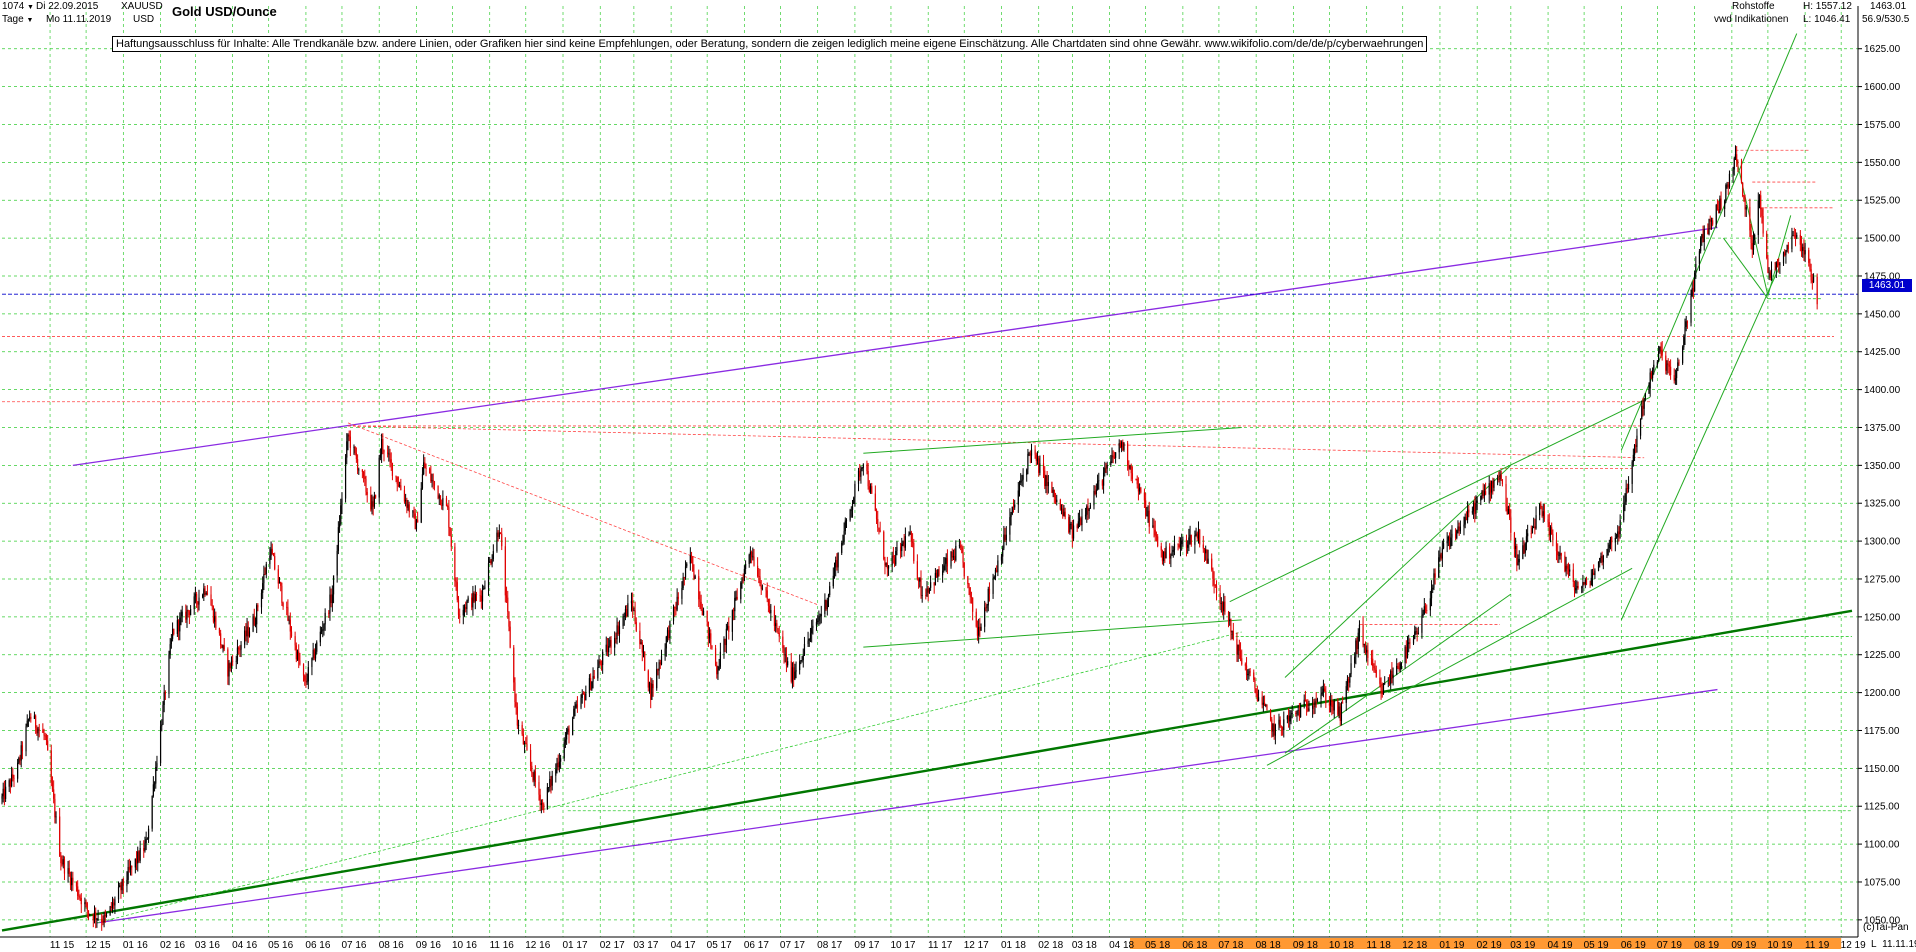 This screenshot has height=952, width=1916. I want to click on period-selector: Tage ▼, so click(18, 19).